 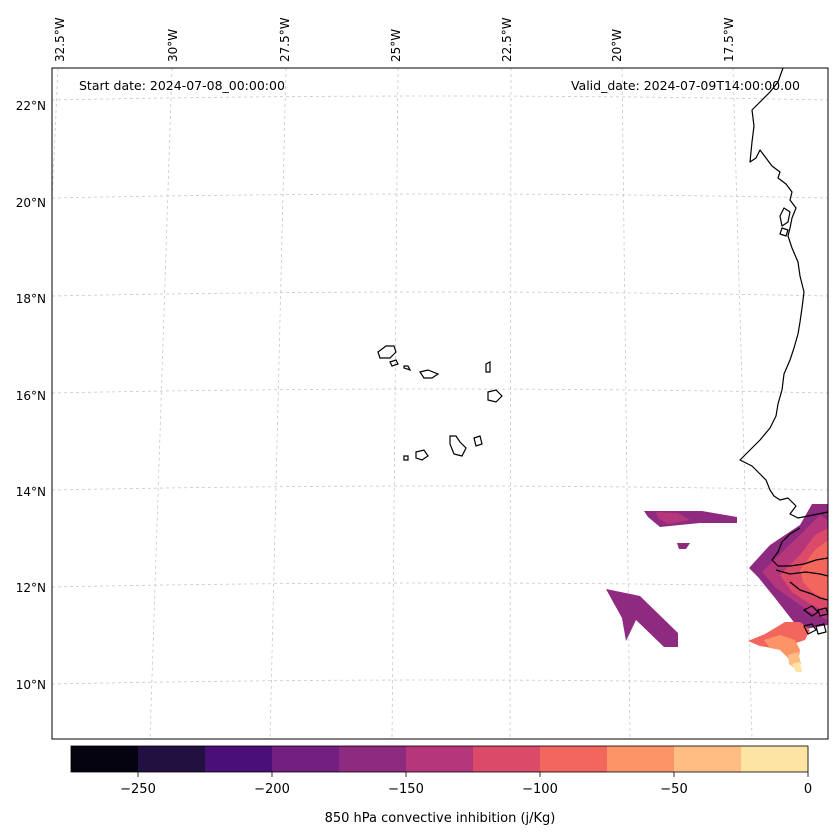 What do you see at coordinates (406, 789) in the screenshot?
I see `colorbar-tick-label: −150` at bounding box center [406, 789].